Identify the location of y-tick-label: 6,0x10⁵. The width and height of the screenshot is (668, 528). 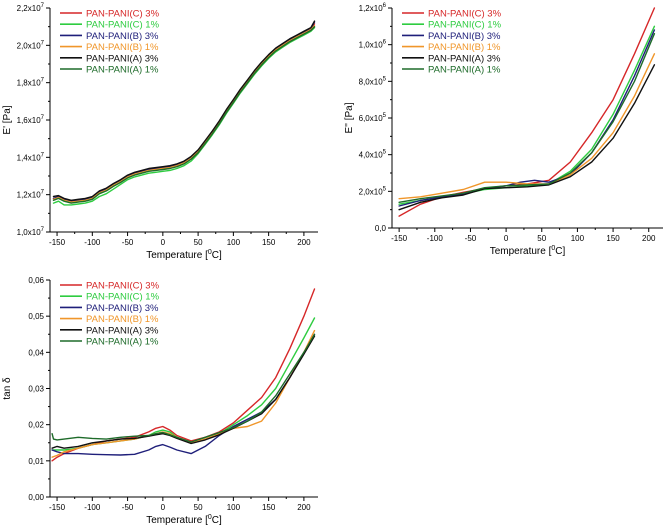
(373, 118).